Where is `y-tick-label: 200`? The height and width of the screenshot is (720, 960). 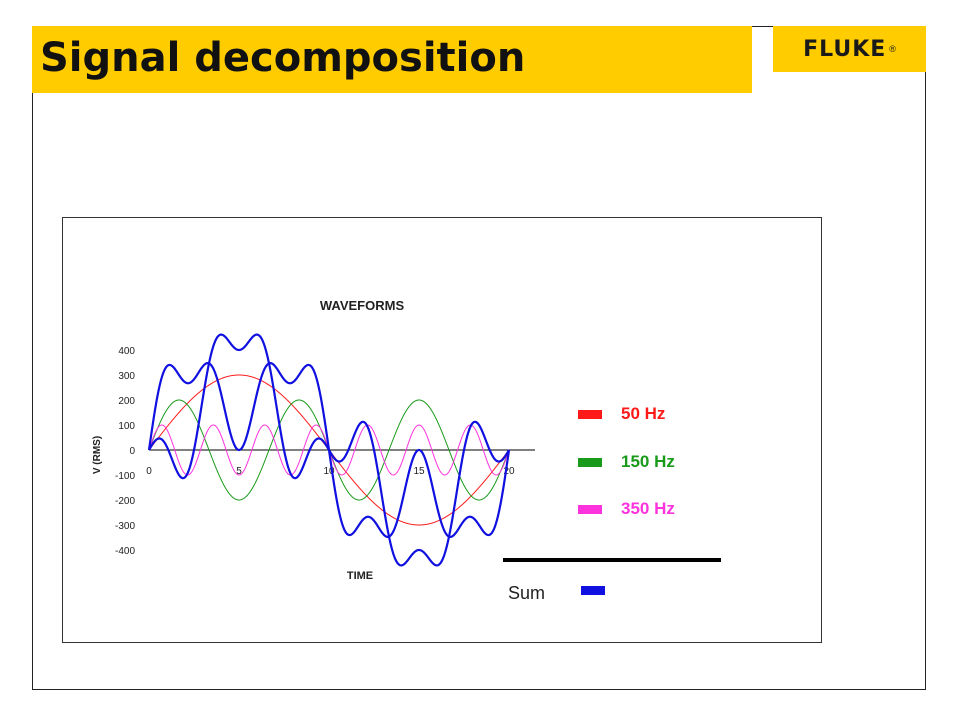
y-tick-label: 200 is located at coordinates (126, 401).